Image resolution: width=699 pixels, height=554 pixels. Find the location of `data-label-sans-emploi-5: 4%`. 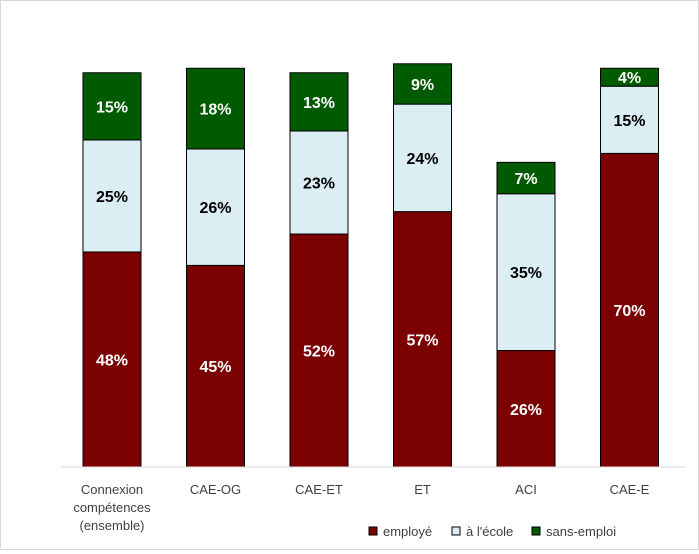

data-label-sans-emploi-5: 4% is located at coordinates (629, 78).